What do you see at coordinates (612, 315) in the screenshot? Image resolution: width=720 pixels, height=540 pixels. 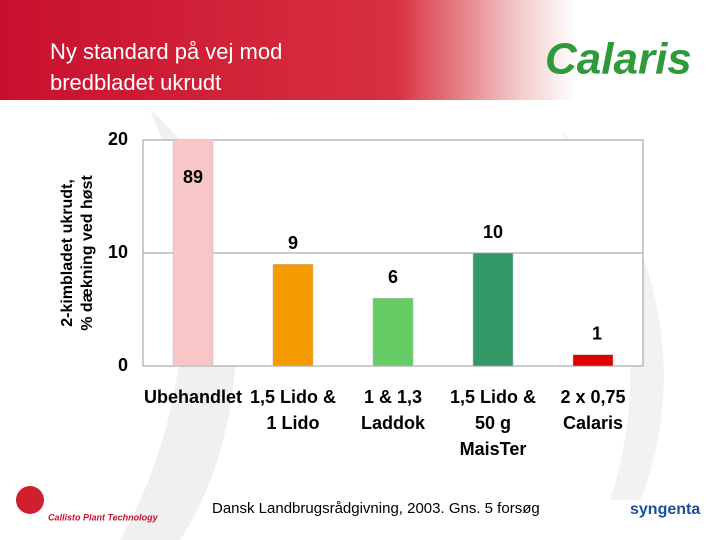 I see `leaf-shape` at bounding box center [612, 315].